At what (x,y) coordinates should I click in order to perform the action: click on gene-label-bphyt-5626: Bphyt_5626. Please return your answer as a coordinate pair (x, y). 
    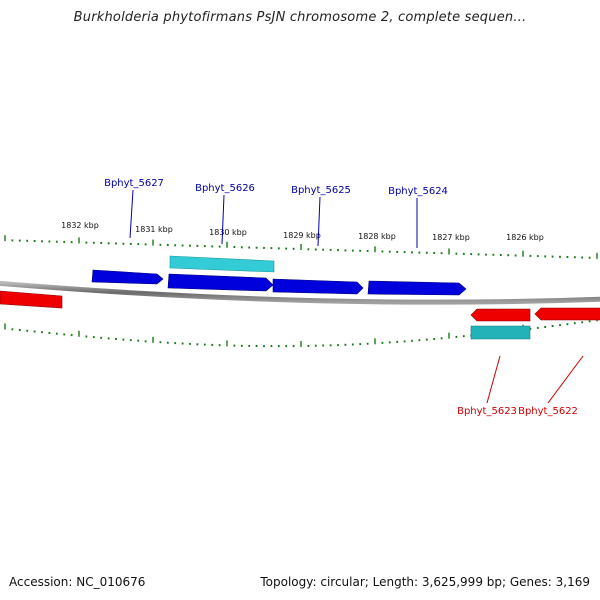
    Looking at the image, I should click on (225, 188).